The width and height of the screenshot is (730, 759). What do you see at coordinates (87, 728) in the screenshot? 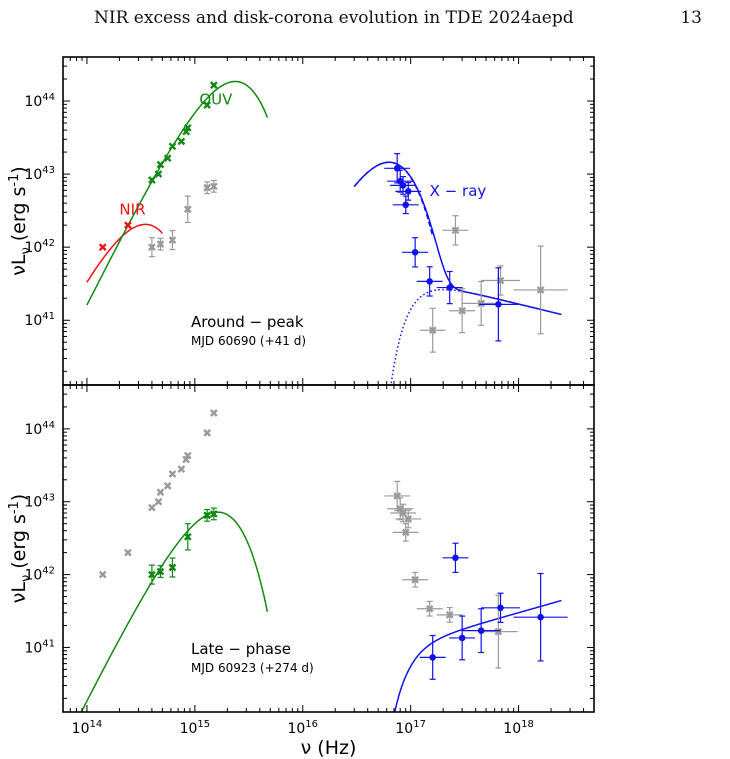
I see `x-tick-label: 1014` at bounding box center [87, 728].